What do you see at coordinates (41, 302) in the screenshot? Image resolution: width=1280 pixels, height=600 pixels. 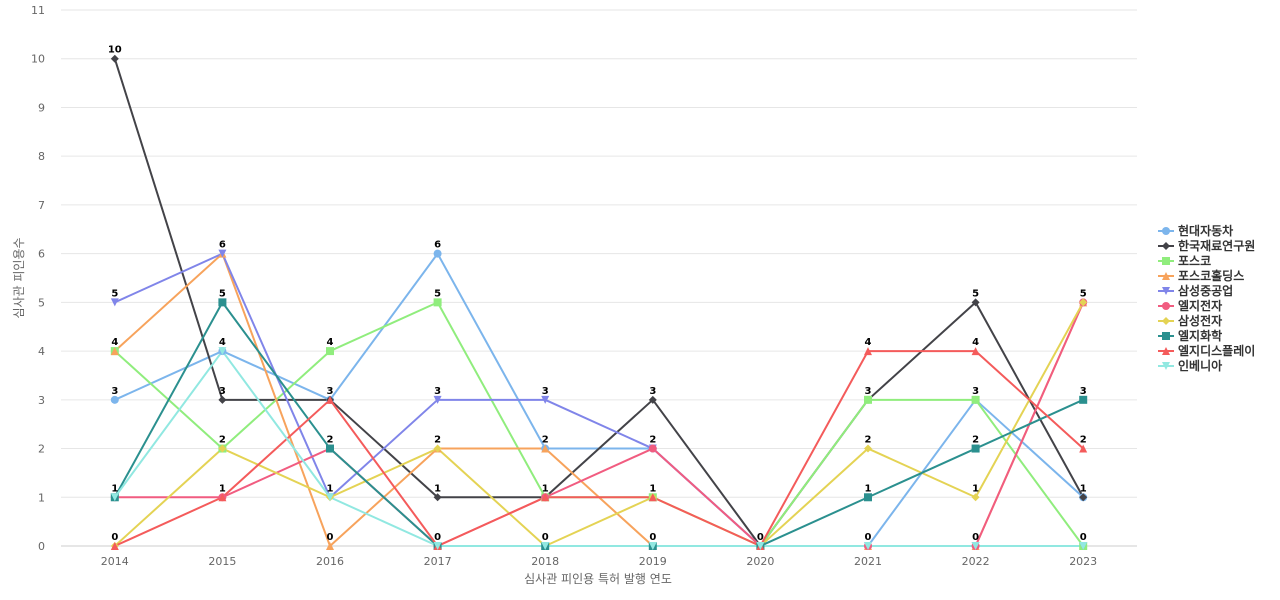 I see `y-tick-label: 5` at bounding box center [41, 302].